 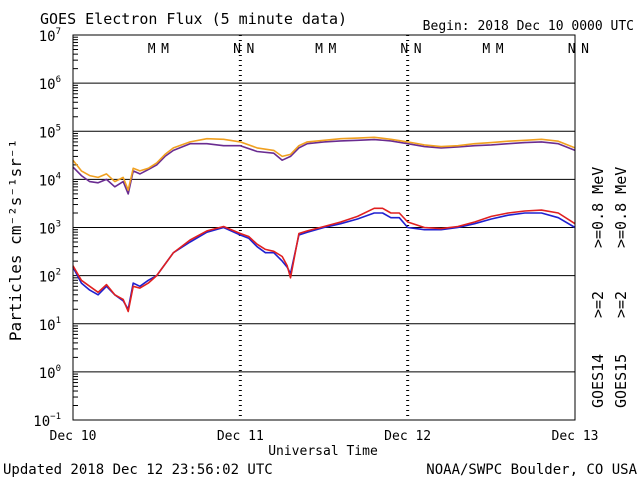 I want to click on y-tick-label: 10⁷, so click(x=50, y=36).